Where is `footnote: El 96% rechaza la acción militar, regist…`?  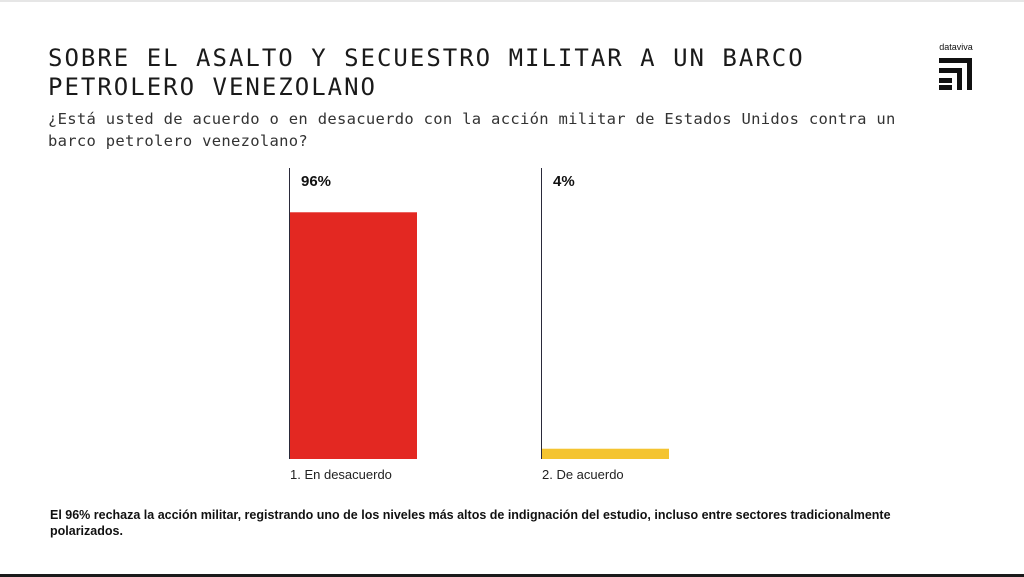
footnote: El 96% rechaza la acción militar, regist… is located at coordinates (470, 523).